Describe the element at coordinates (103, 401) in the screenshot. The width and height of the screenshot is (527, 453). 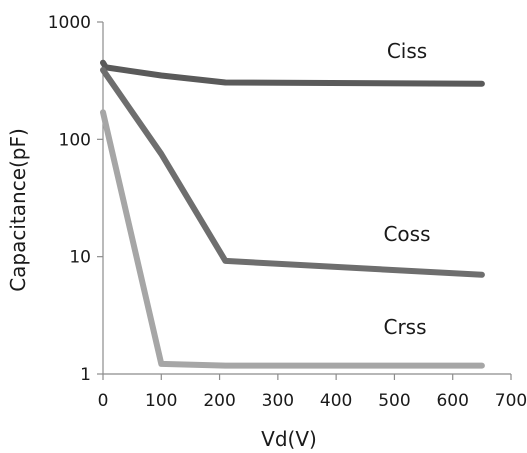
I see `x-tick-label: 0` at that location.